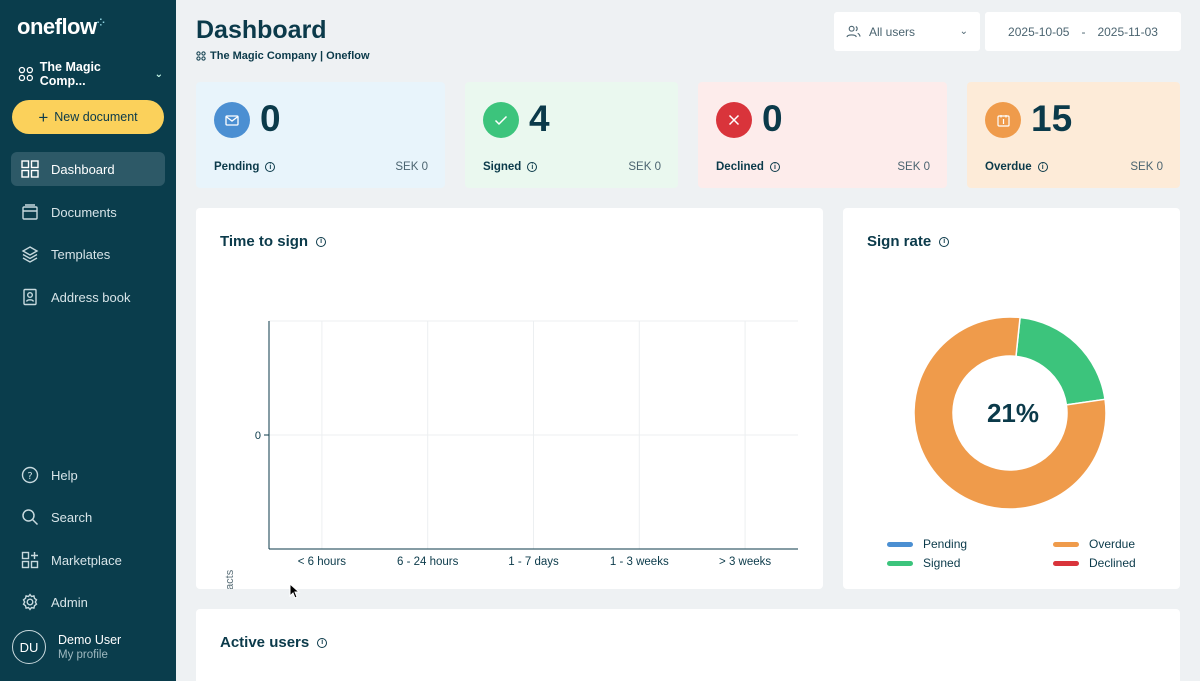 The width and height of the screenshot is (1200, 681). Describe the element at coordinates (283, 56) in the screenshot. I see `breadcrumb: The Magic Company | Oneflow` at that location.